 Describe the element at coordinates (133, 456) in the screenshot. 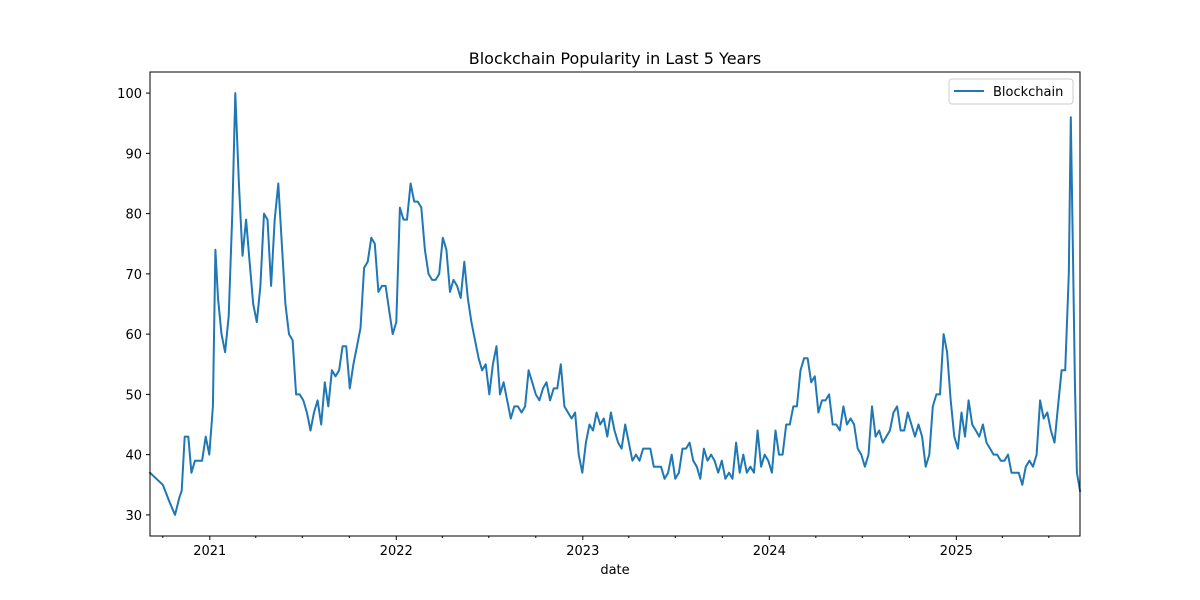

I see `y-tick-label: 40` at that location.